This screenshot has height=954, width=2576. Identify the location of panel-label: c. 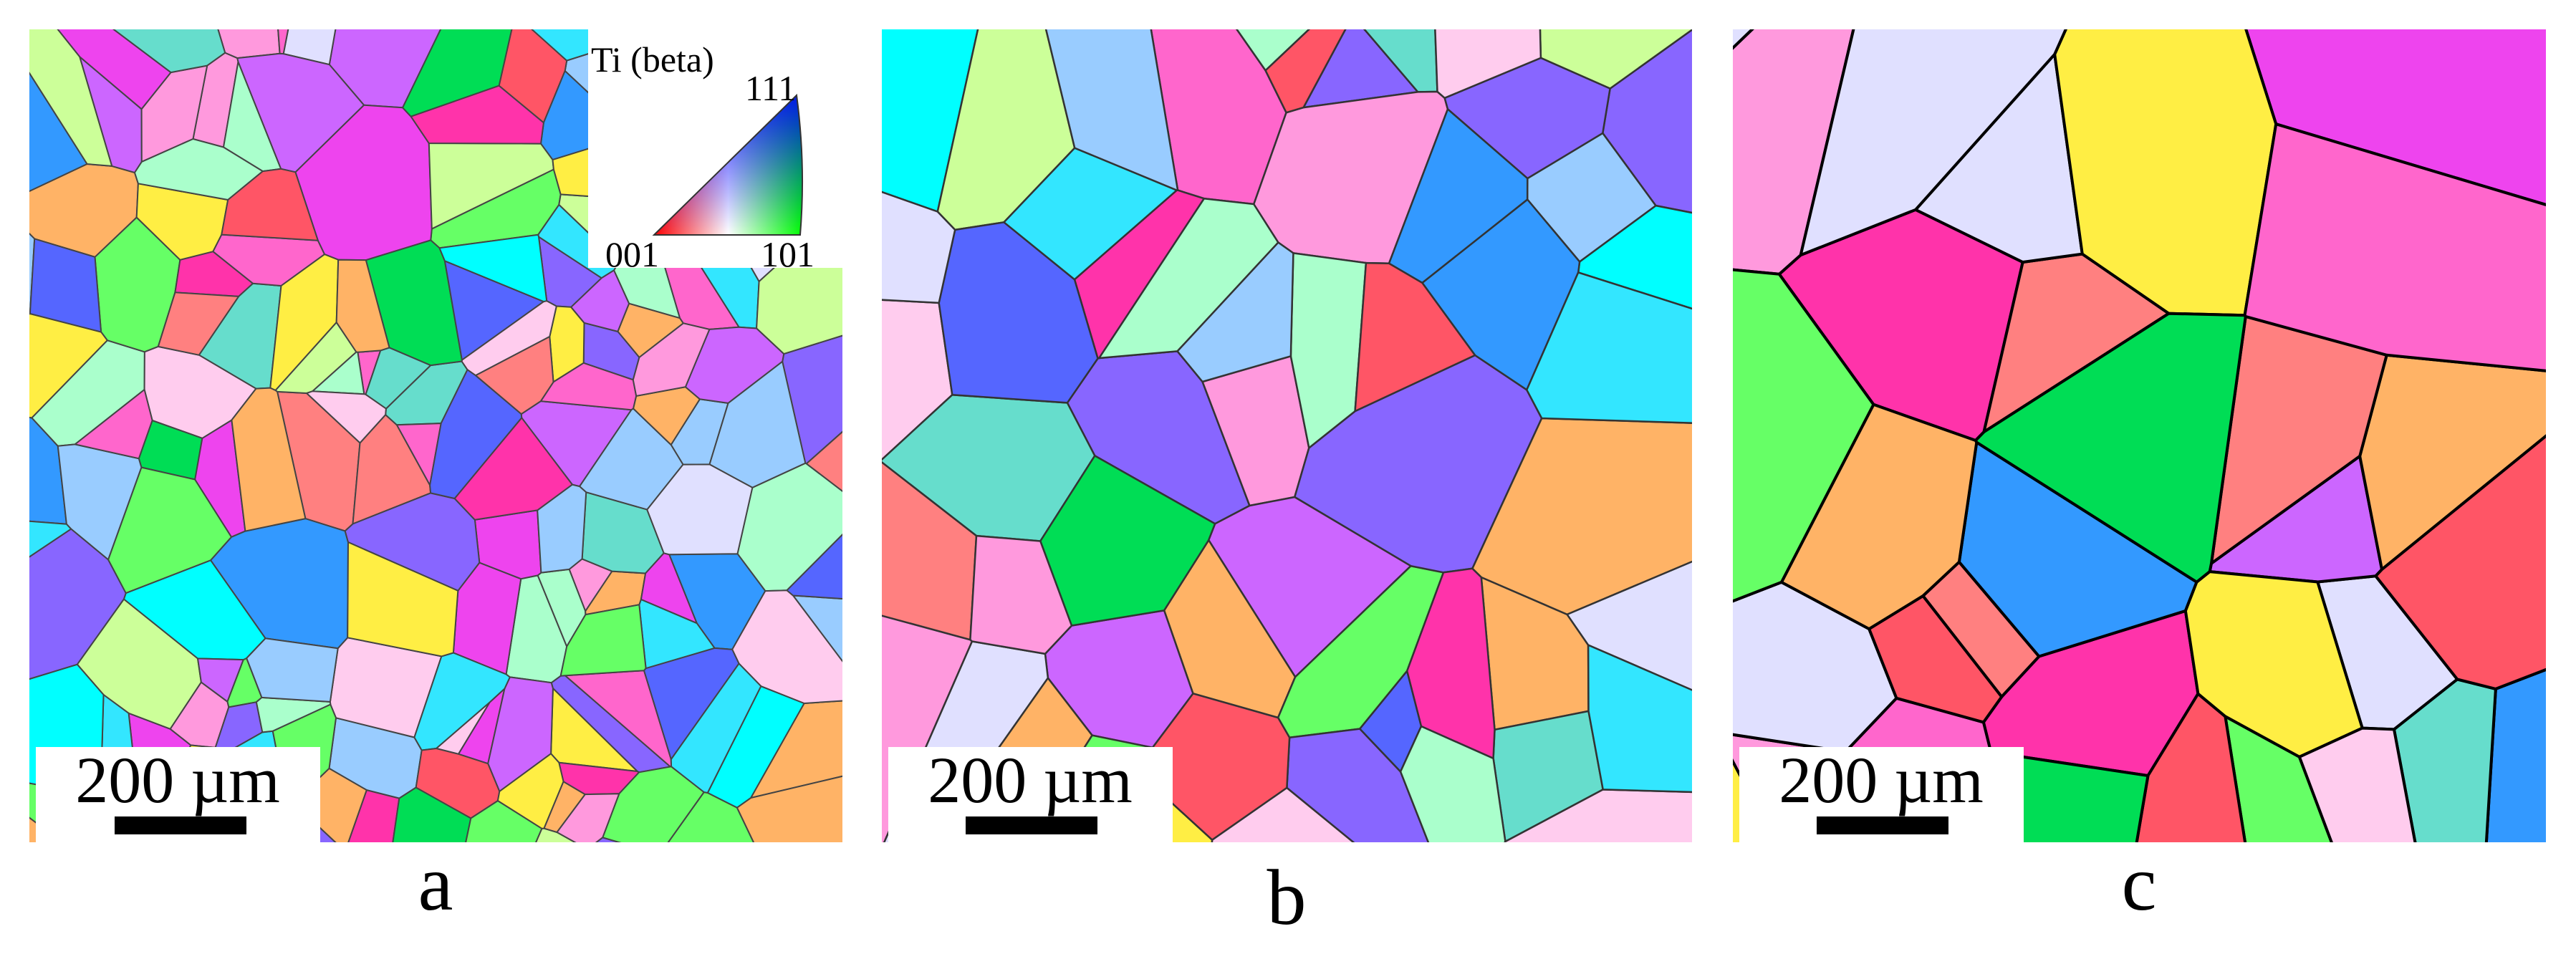
(2139, 883).